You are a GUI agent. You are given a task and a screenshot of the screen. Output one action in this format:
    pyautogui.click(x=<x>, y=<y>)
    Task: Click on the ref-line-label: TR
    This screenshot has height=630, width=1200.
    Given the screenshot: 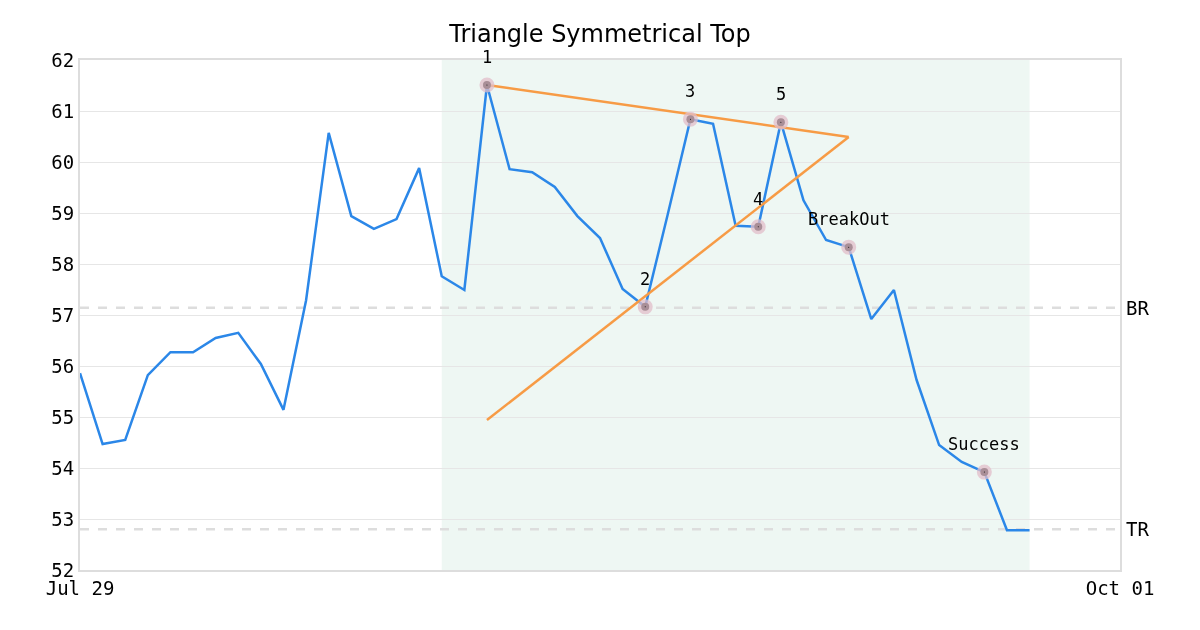 What is the action you would take?
    pyautogui.click(x=1138, y=529)
    